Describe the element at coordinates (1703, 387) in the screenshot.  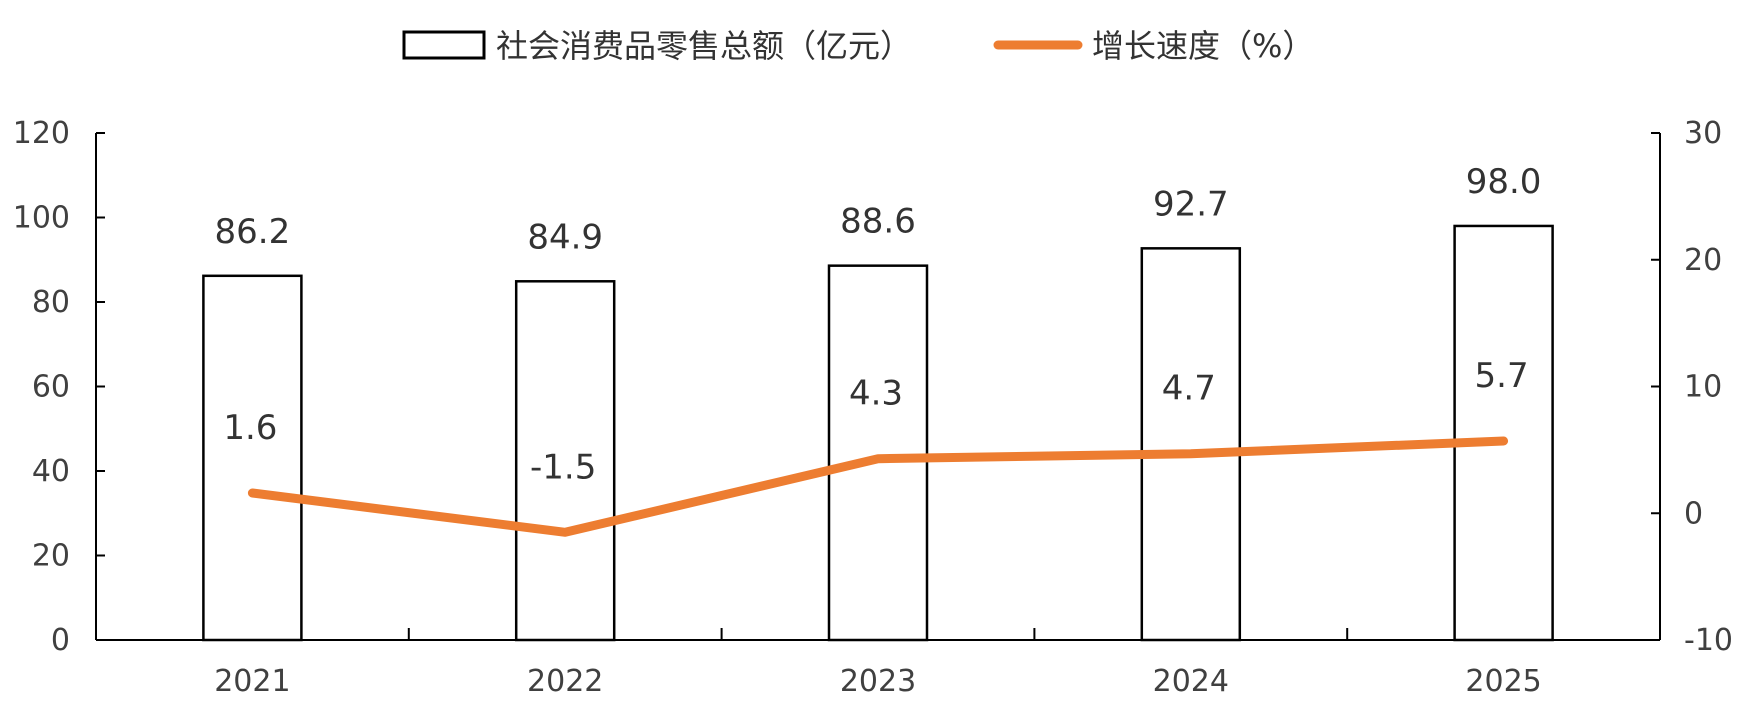
I see `y-right-tick-label: 10` at that location.